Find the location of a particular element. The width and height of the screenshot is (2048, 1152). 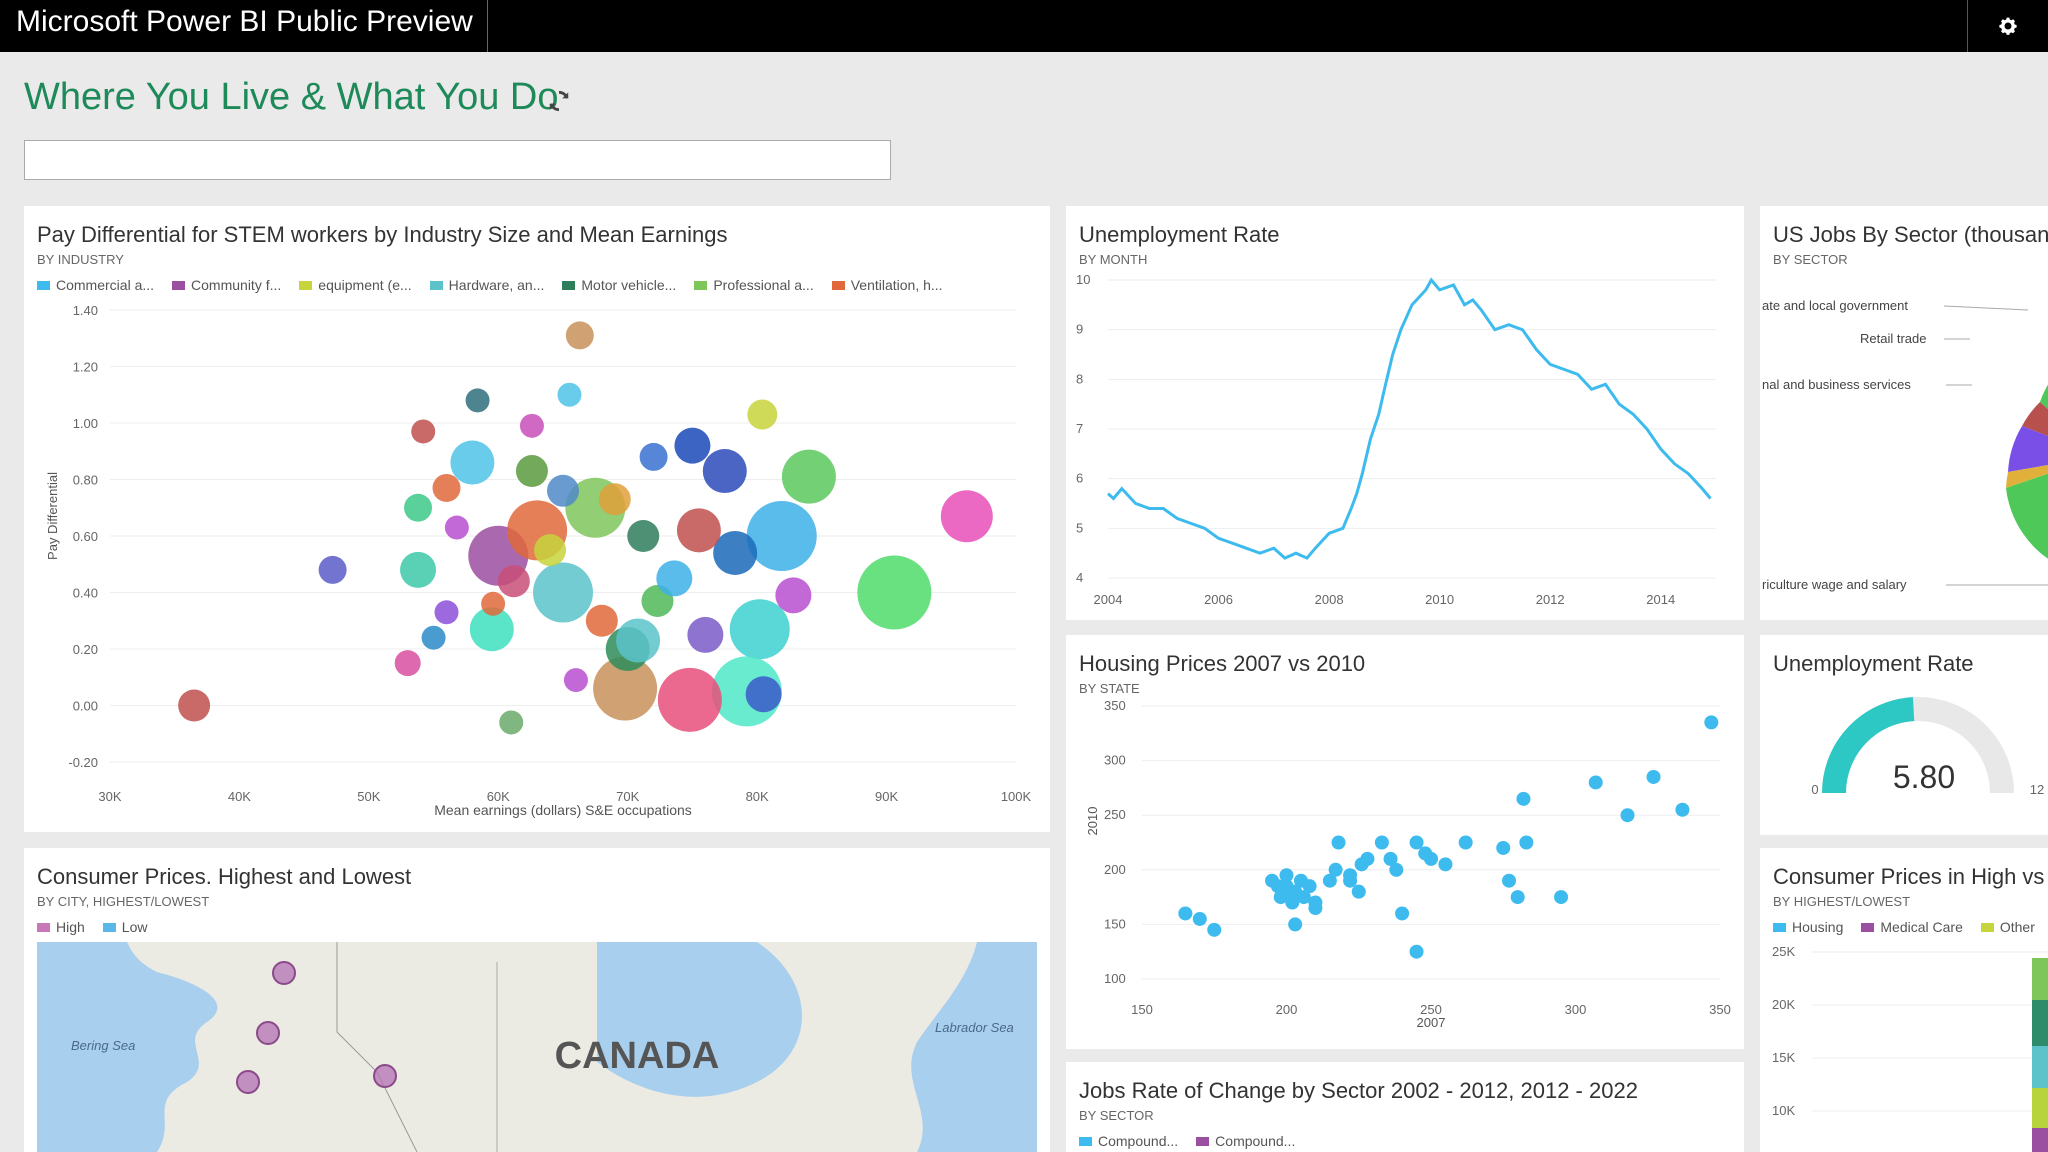

settings-button is located at coordinates (2008, 26).